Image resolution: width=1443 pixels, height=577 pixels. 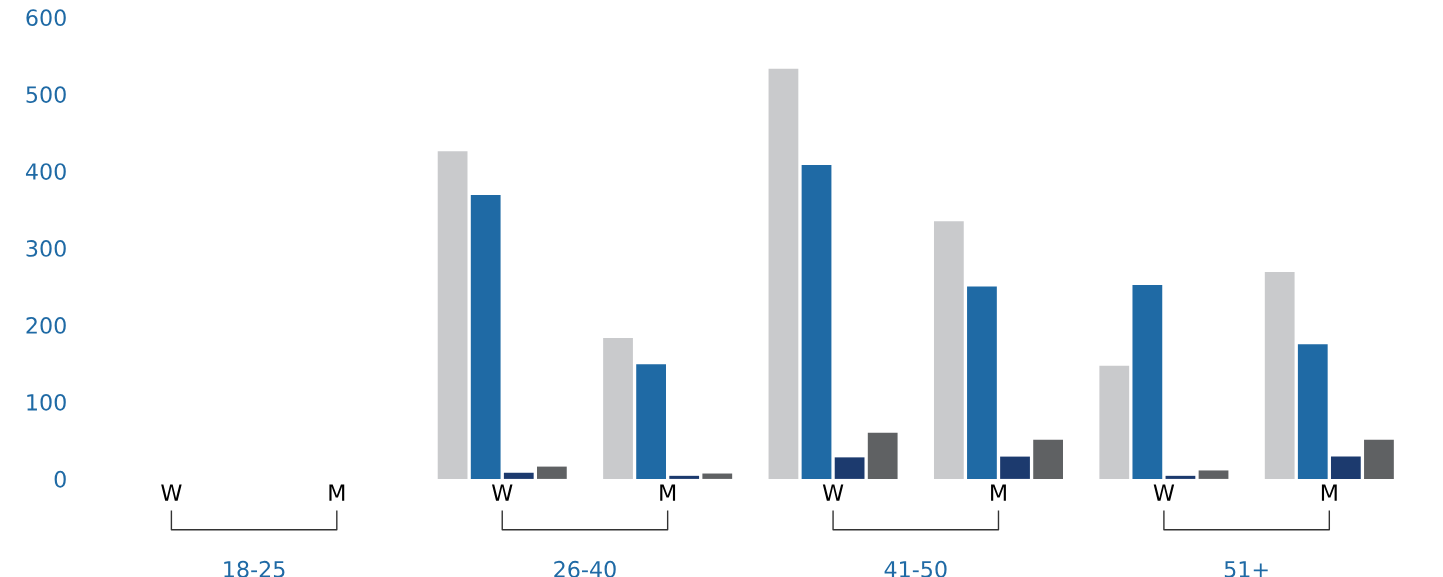 What do you see at coordinates (46, 248) in the screenshot?
I see `y-tick-label: 300` at bounding box center [46, 248].